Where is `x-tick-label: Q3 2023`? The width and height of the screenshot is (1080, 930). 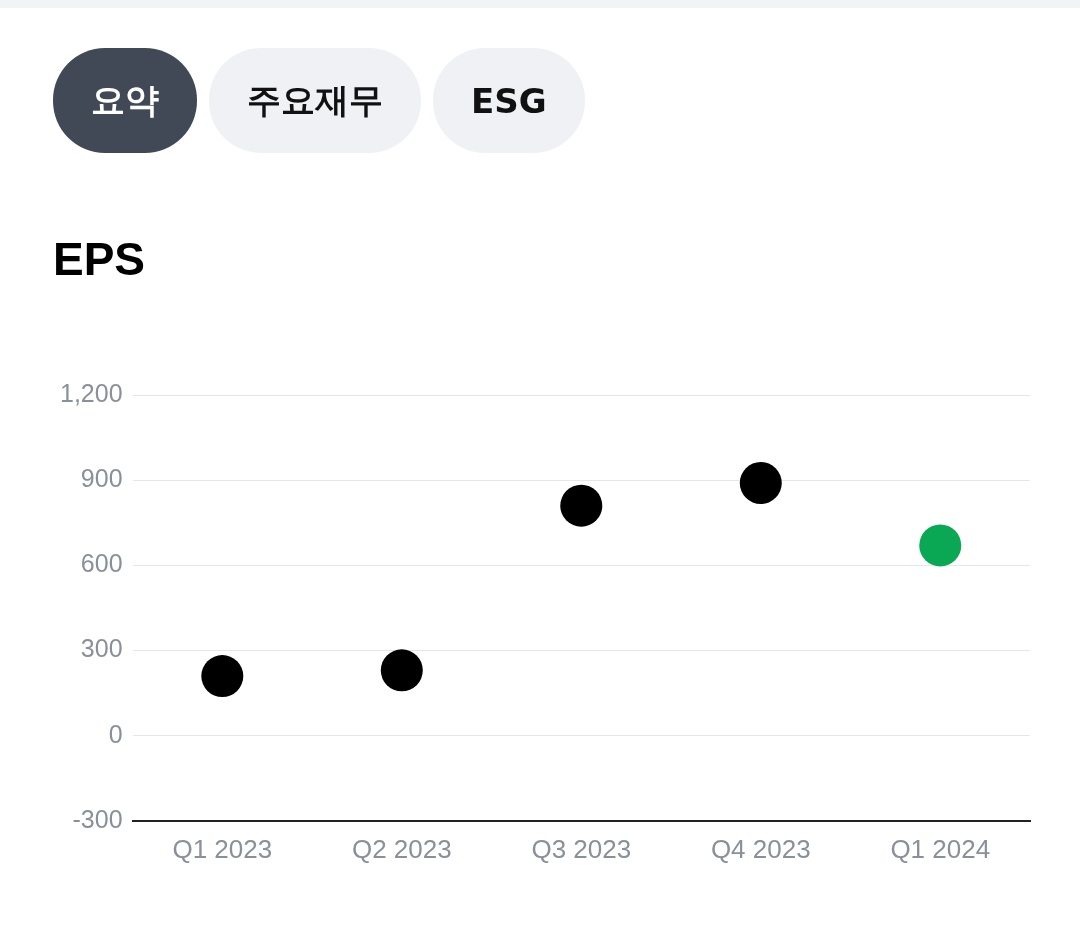
x-tick-label: Q3 2023 is located at coordinates (581, 848).